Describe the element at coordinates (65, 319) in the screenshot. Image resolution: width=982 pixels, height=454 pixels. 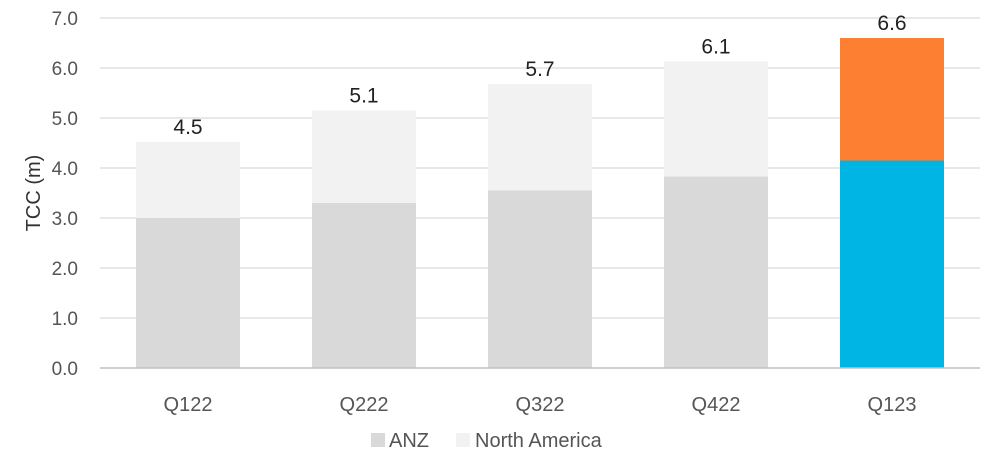
I see `y-tick-label: 1.0` at that location.